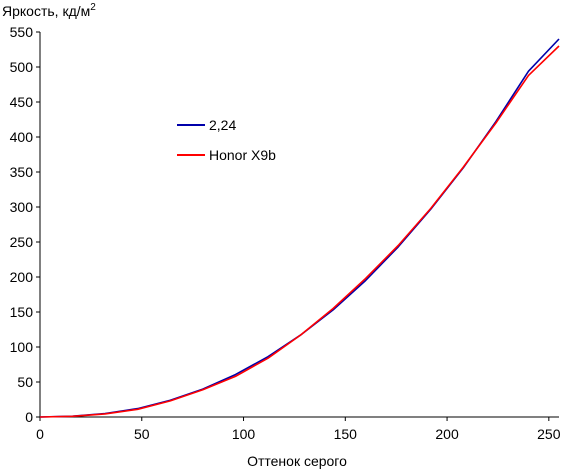  What do you see at coordinates (226, 140) in the screenshot?
I see `legend: 2,24 Honor X9b` at bounding box center [226, 140].